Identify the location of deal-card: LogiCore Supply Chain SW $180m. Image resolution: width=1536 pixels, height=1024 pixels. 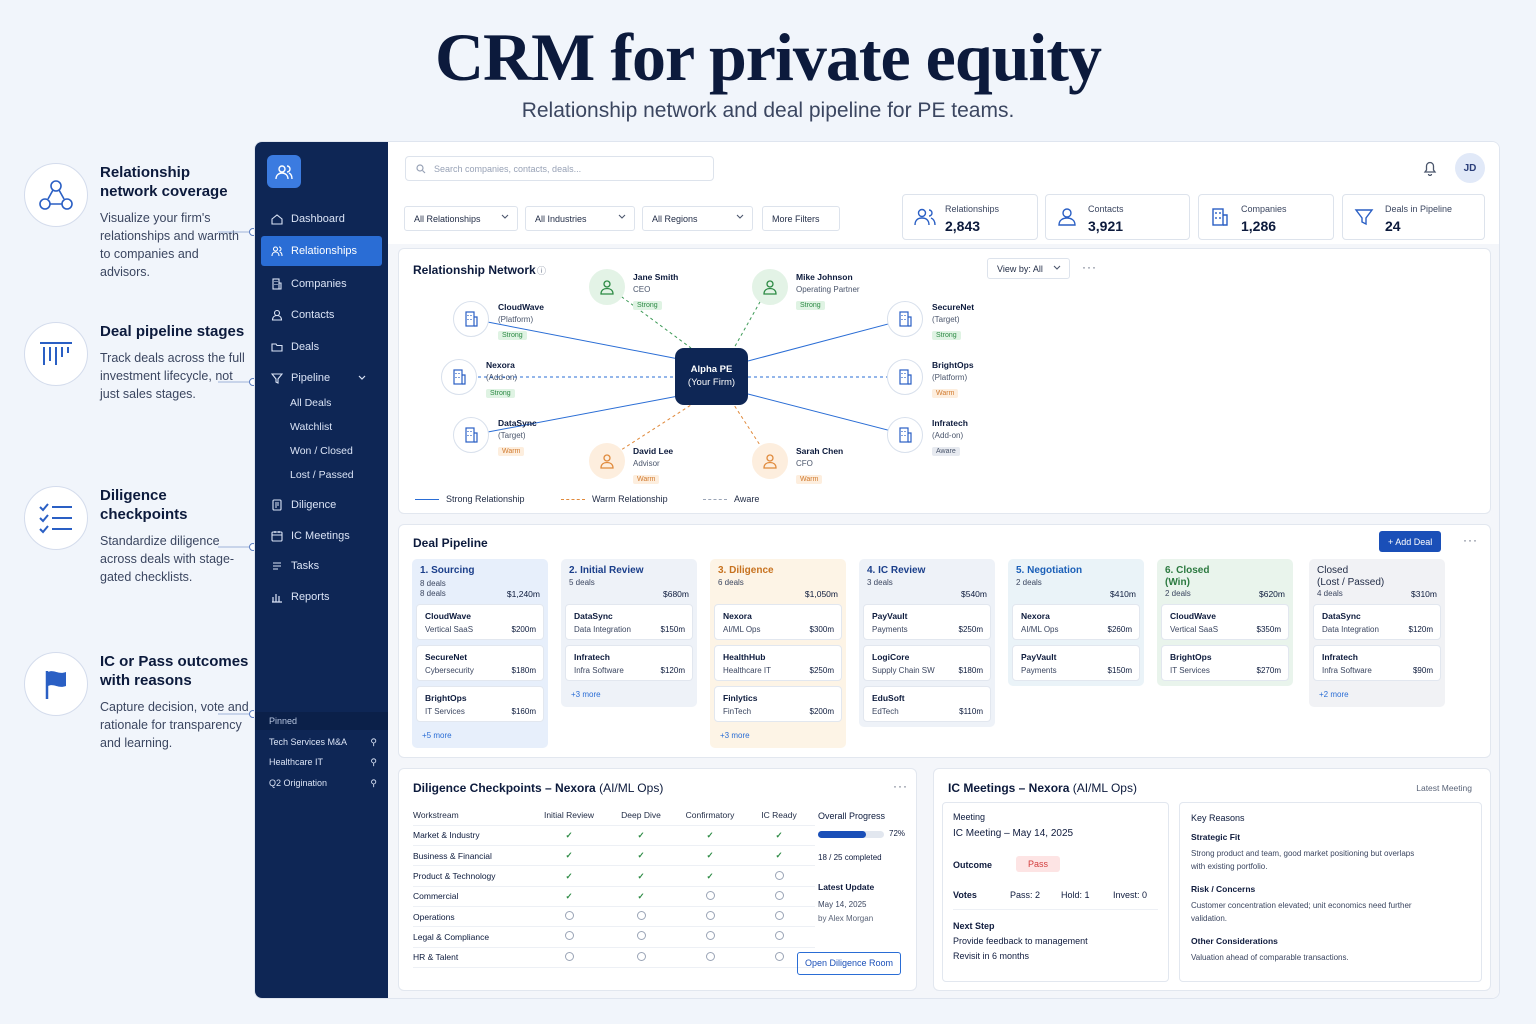
(927, 663).